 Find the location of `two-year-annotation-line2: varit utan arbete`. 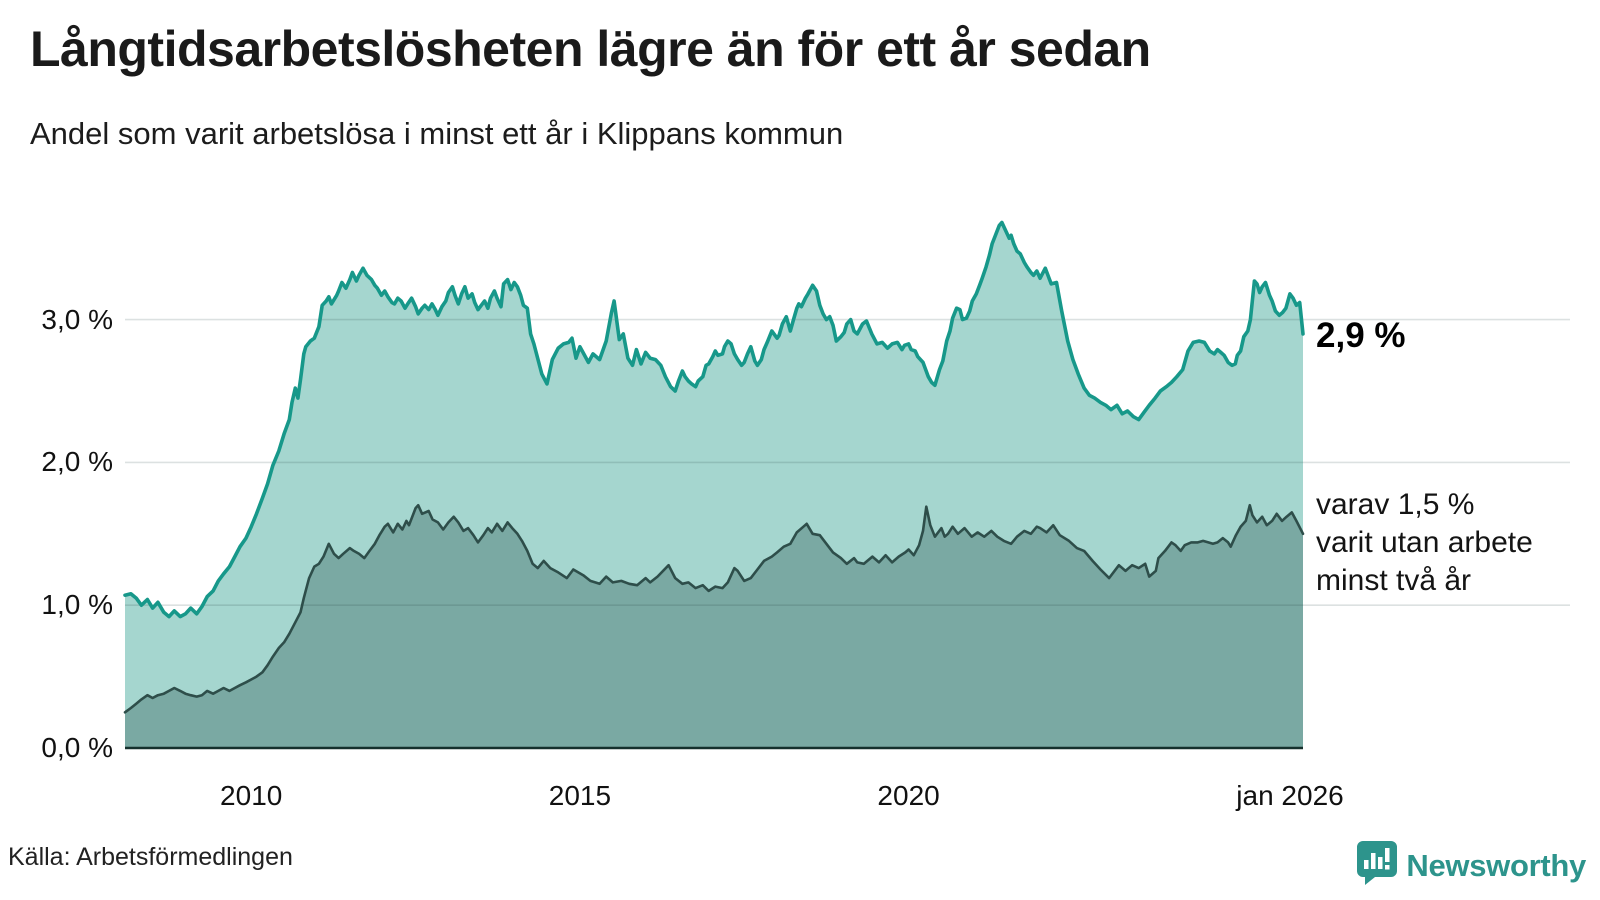

two-year-annotation-line2: varit utan arbete is located at coordinates (1424, 542).